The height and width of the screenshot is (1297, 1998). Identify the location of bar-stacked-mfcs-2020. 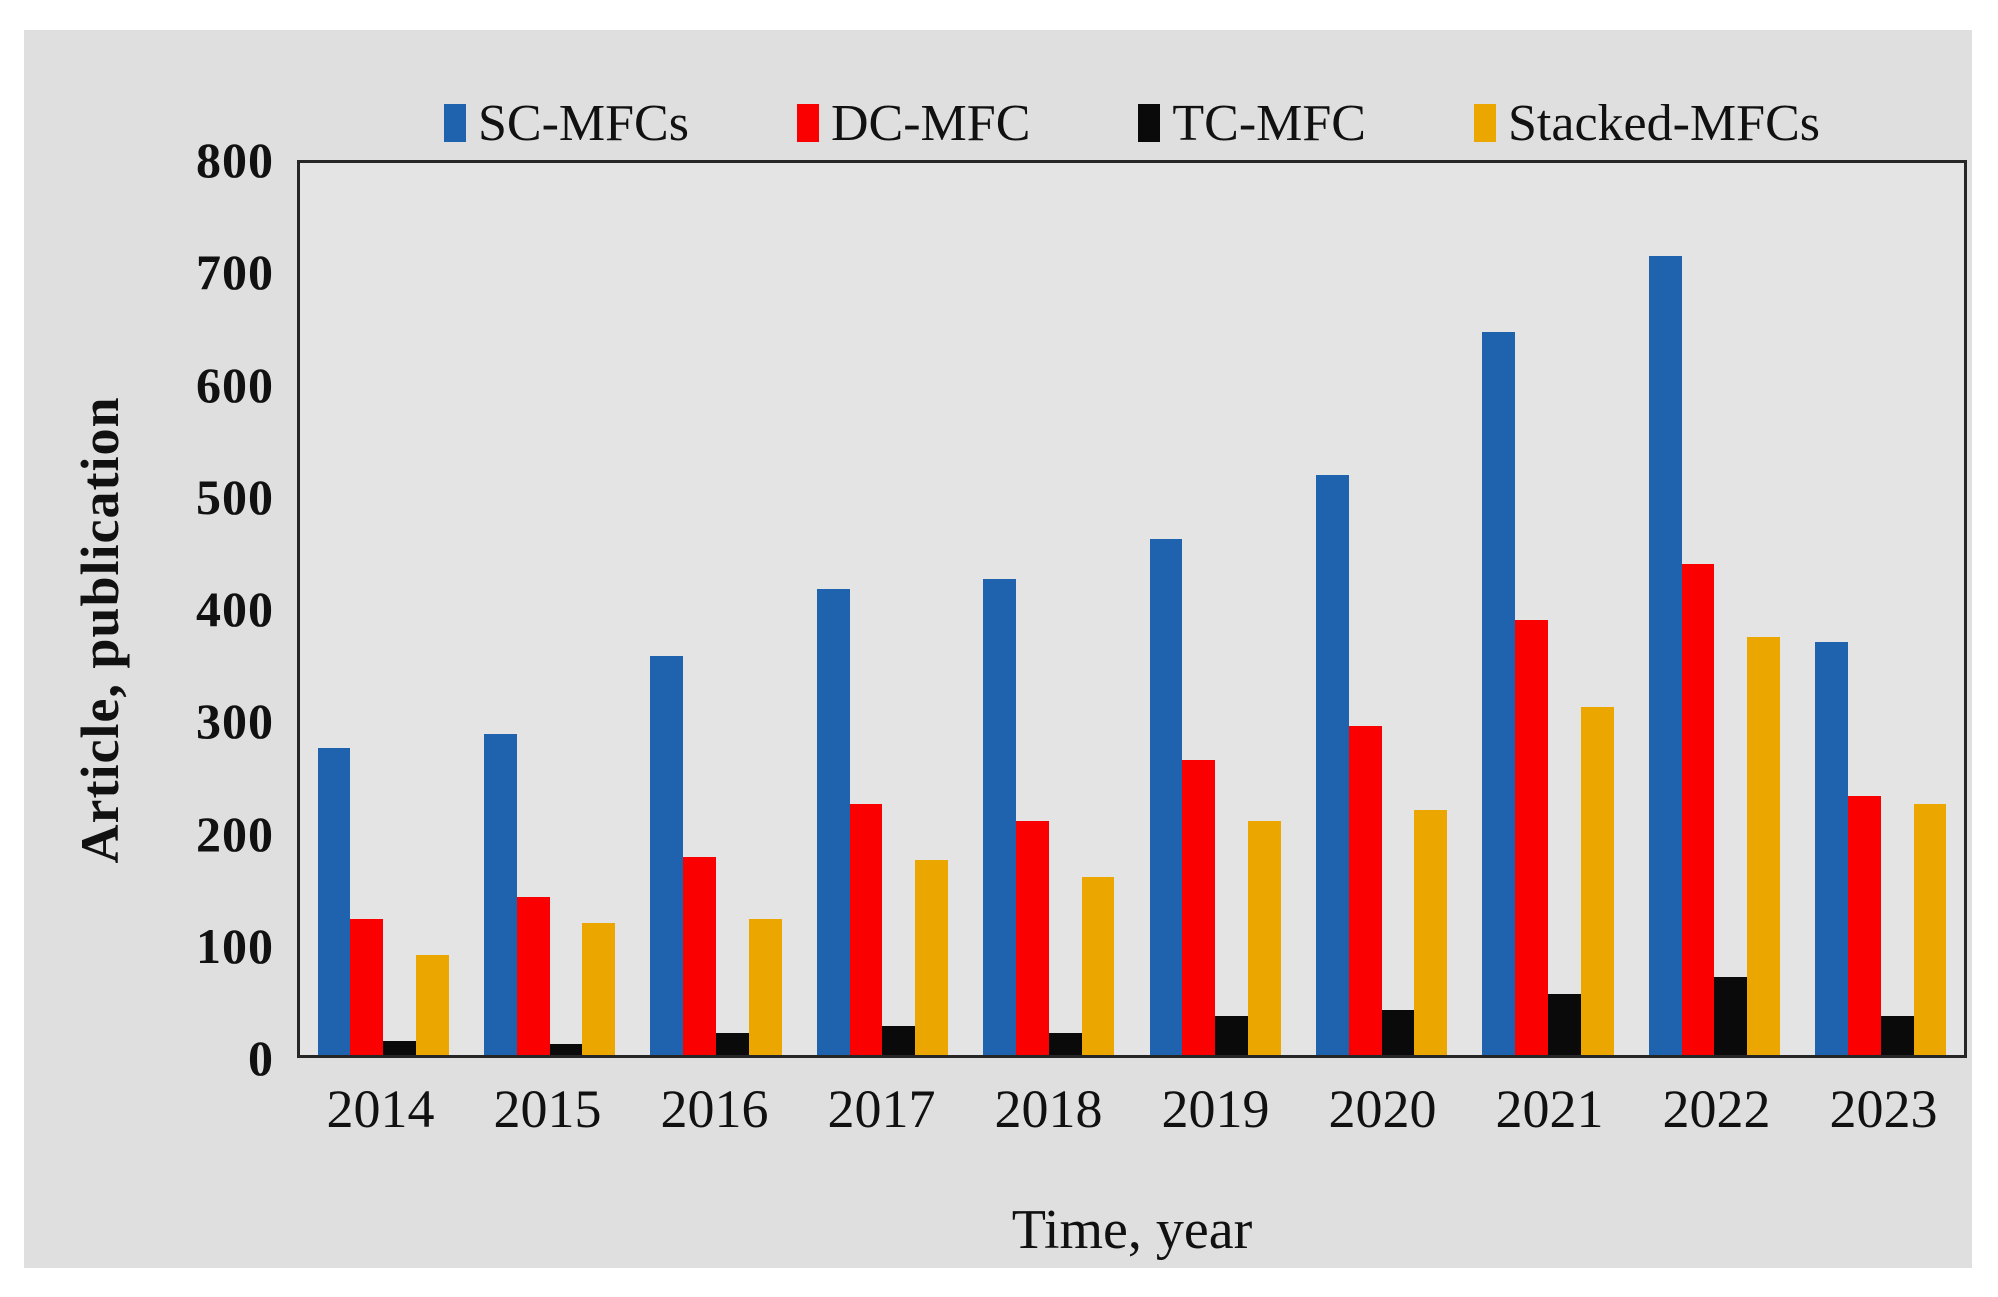
(1431, 932).